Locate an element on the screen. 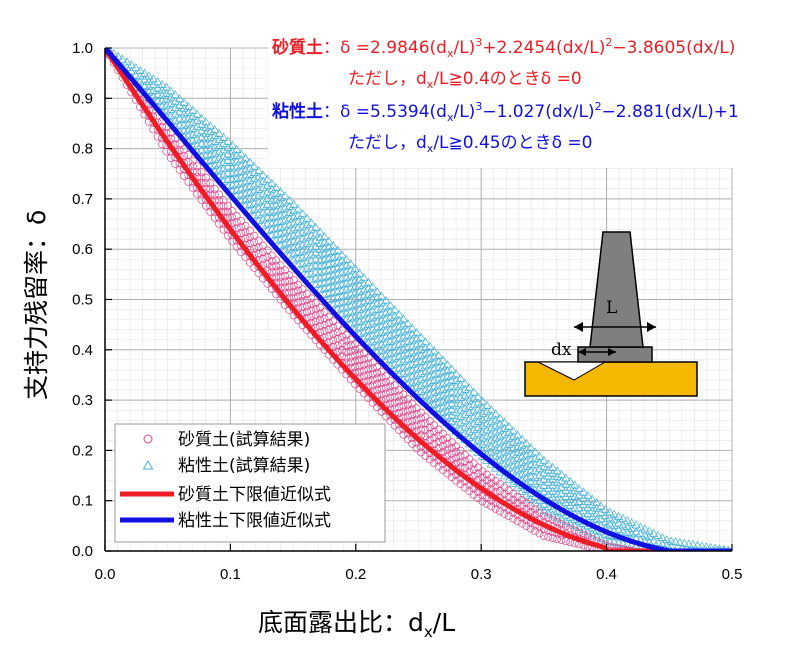 Image resolution: width=800 pixels, height=653 pixels. legend-label-sandy-fit: 砂質土下限値近似式 is located at coordinates (254, 495).